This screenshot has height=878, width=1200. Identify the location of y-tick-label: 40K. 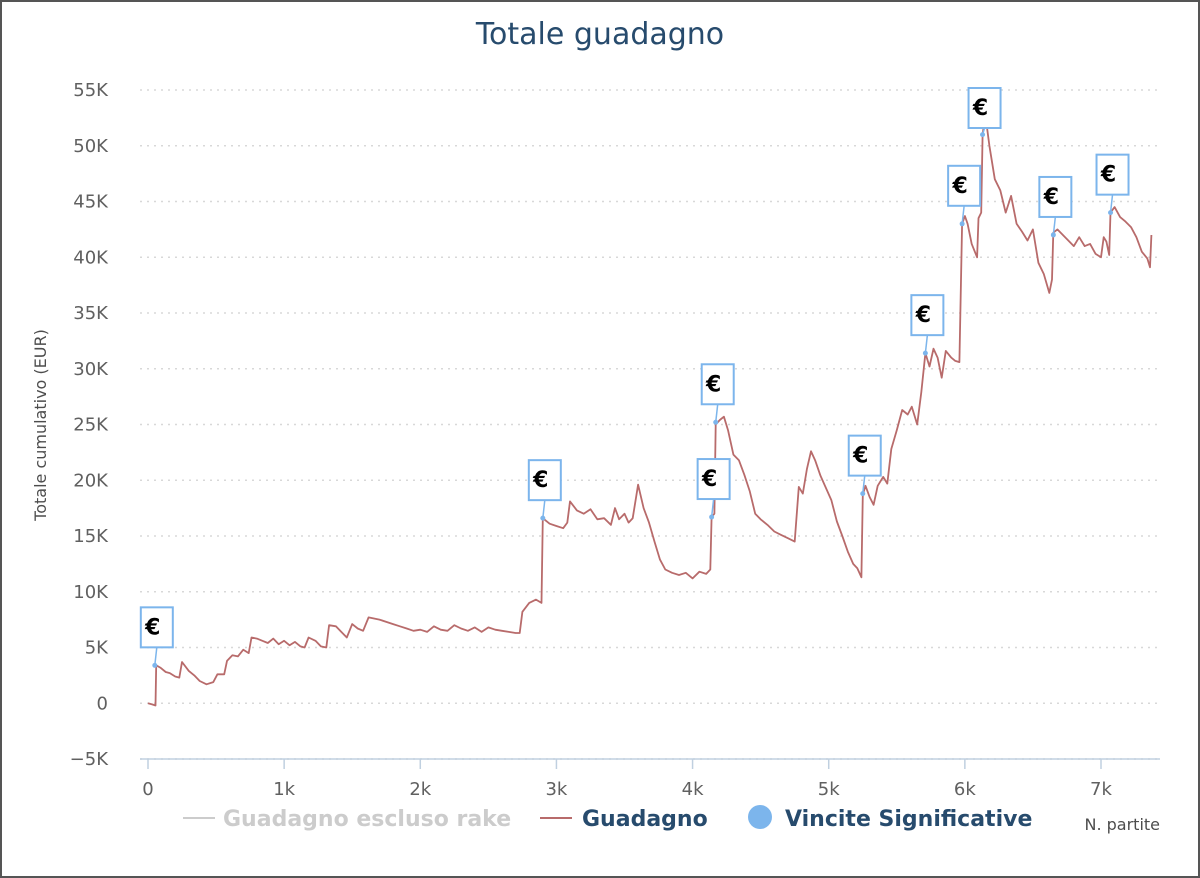
(91, 257).